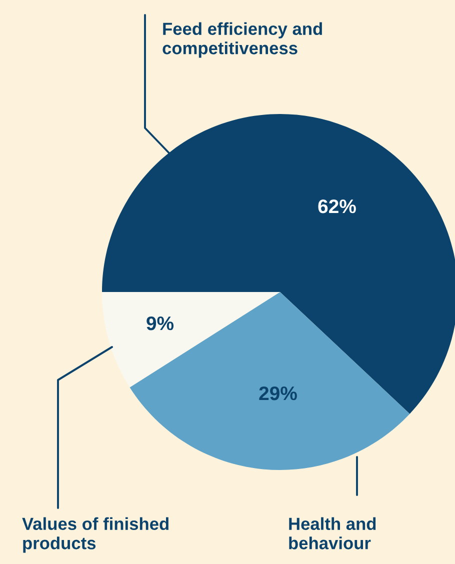 The height and width of the screenshot is (564, 455). What do you see at coordinates (160, 323) in the screenshot?
I see `data-label: 9%` at bounding box center [160, 323].